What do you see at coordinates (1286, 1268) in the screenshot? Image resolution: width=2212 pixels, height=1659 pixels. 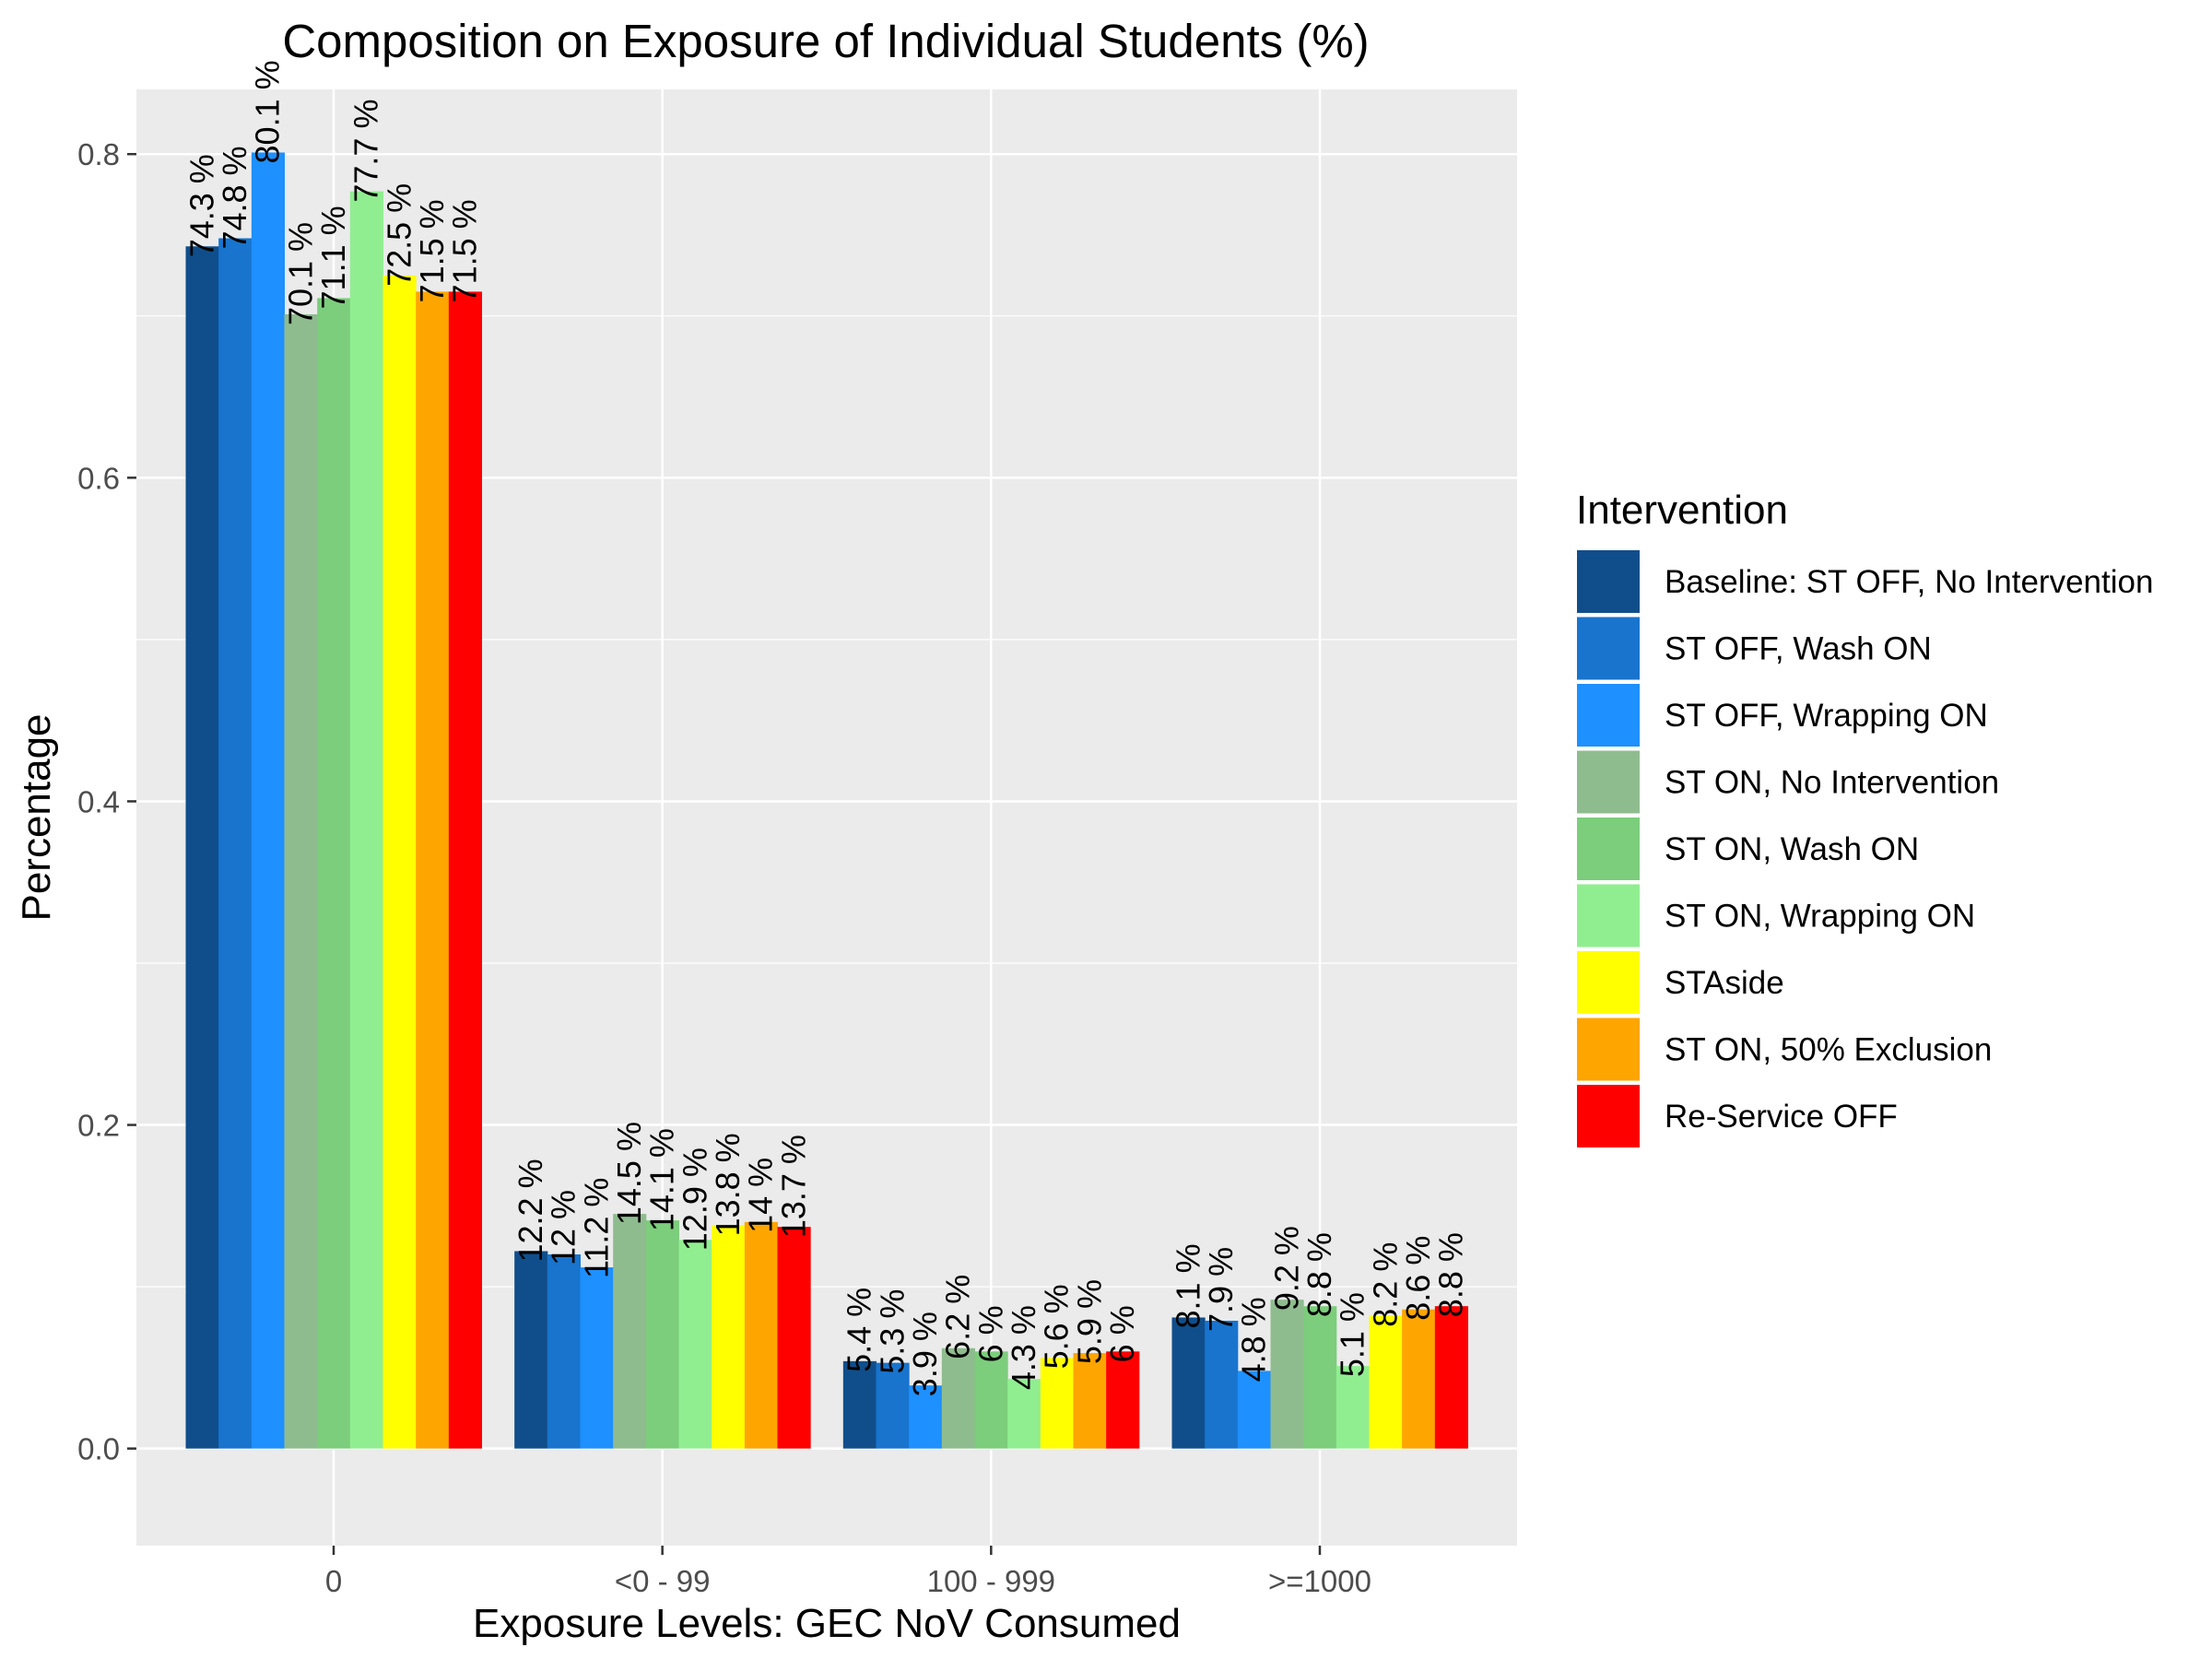 I see `bar-value-label: 9.2 %` at bounding box center [1286, 1268].